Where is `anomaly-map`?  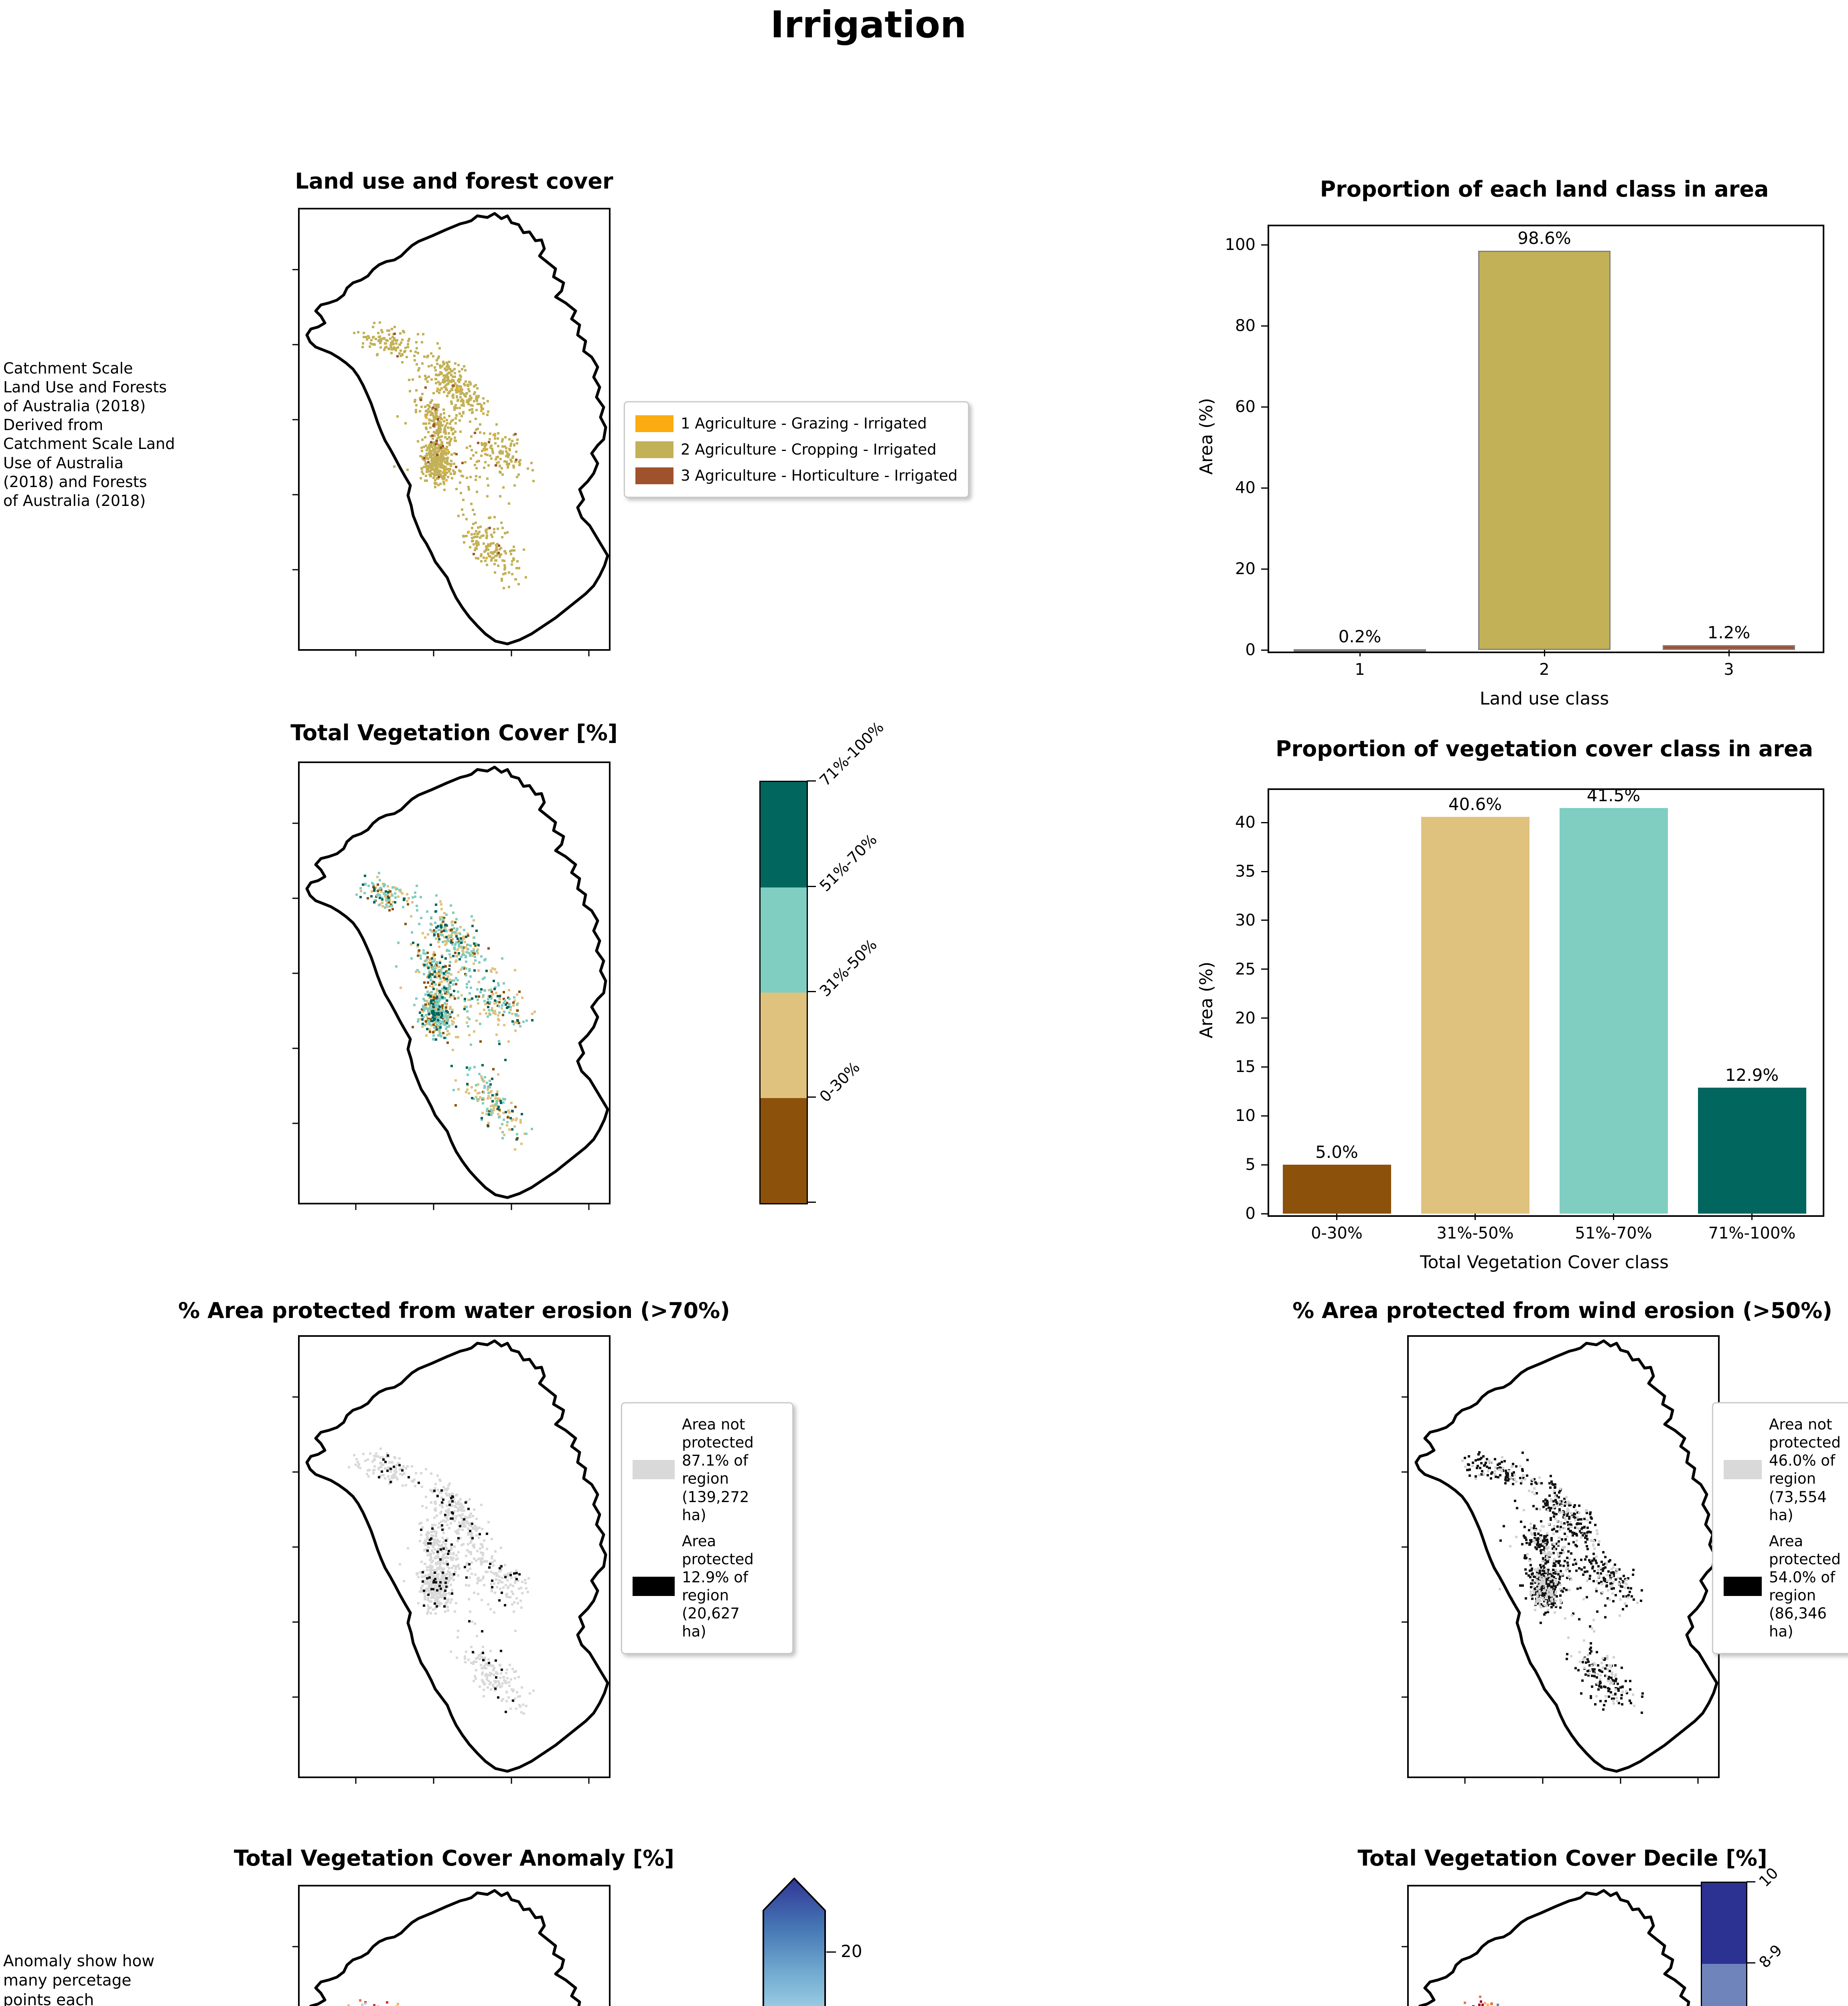 anomaly-map is located at coordinates (451, 1946).